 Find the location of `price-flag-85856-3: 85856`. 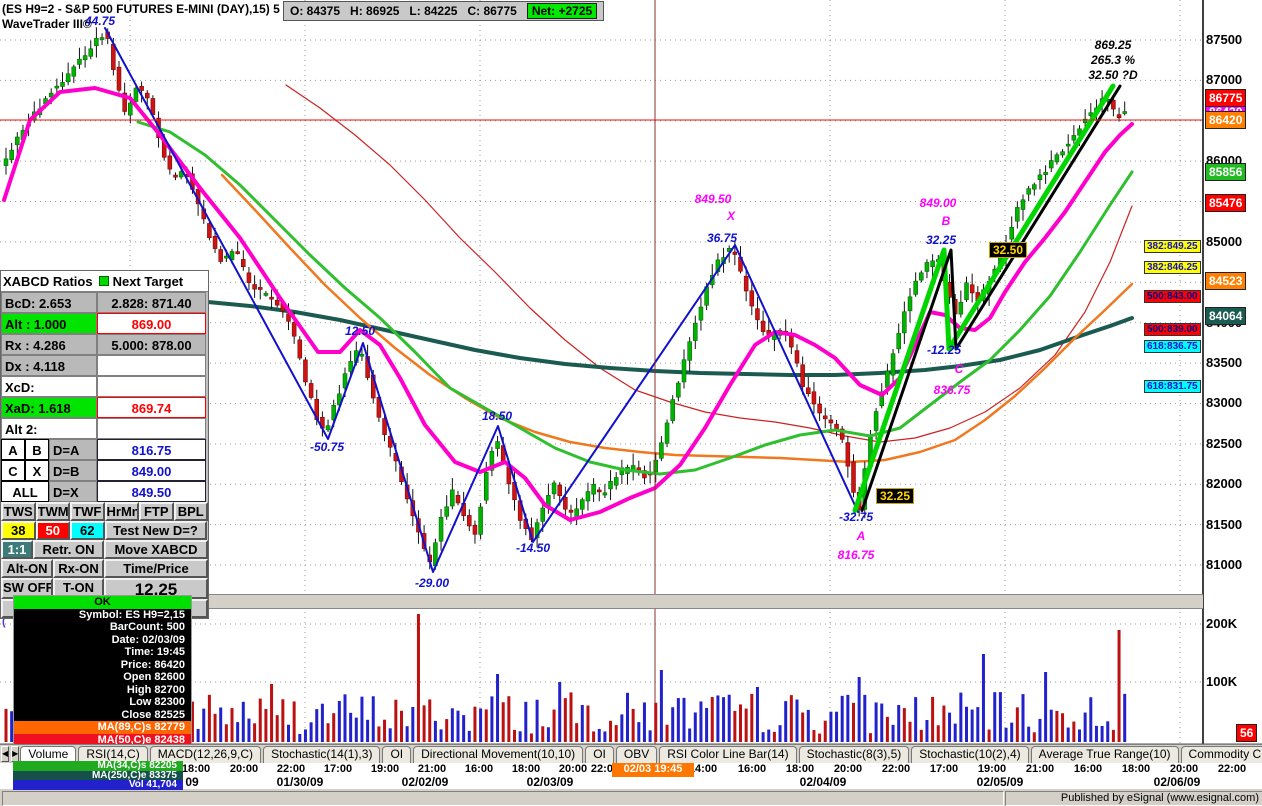

price-flag-85856-3: 85856 is located at coordinates (1226, 172).